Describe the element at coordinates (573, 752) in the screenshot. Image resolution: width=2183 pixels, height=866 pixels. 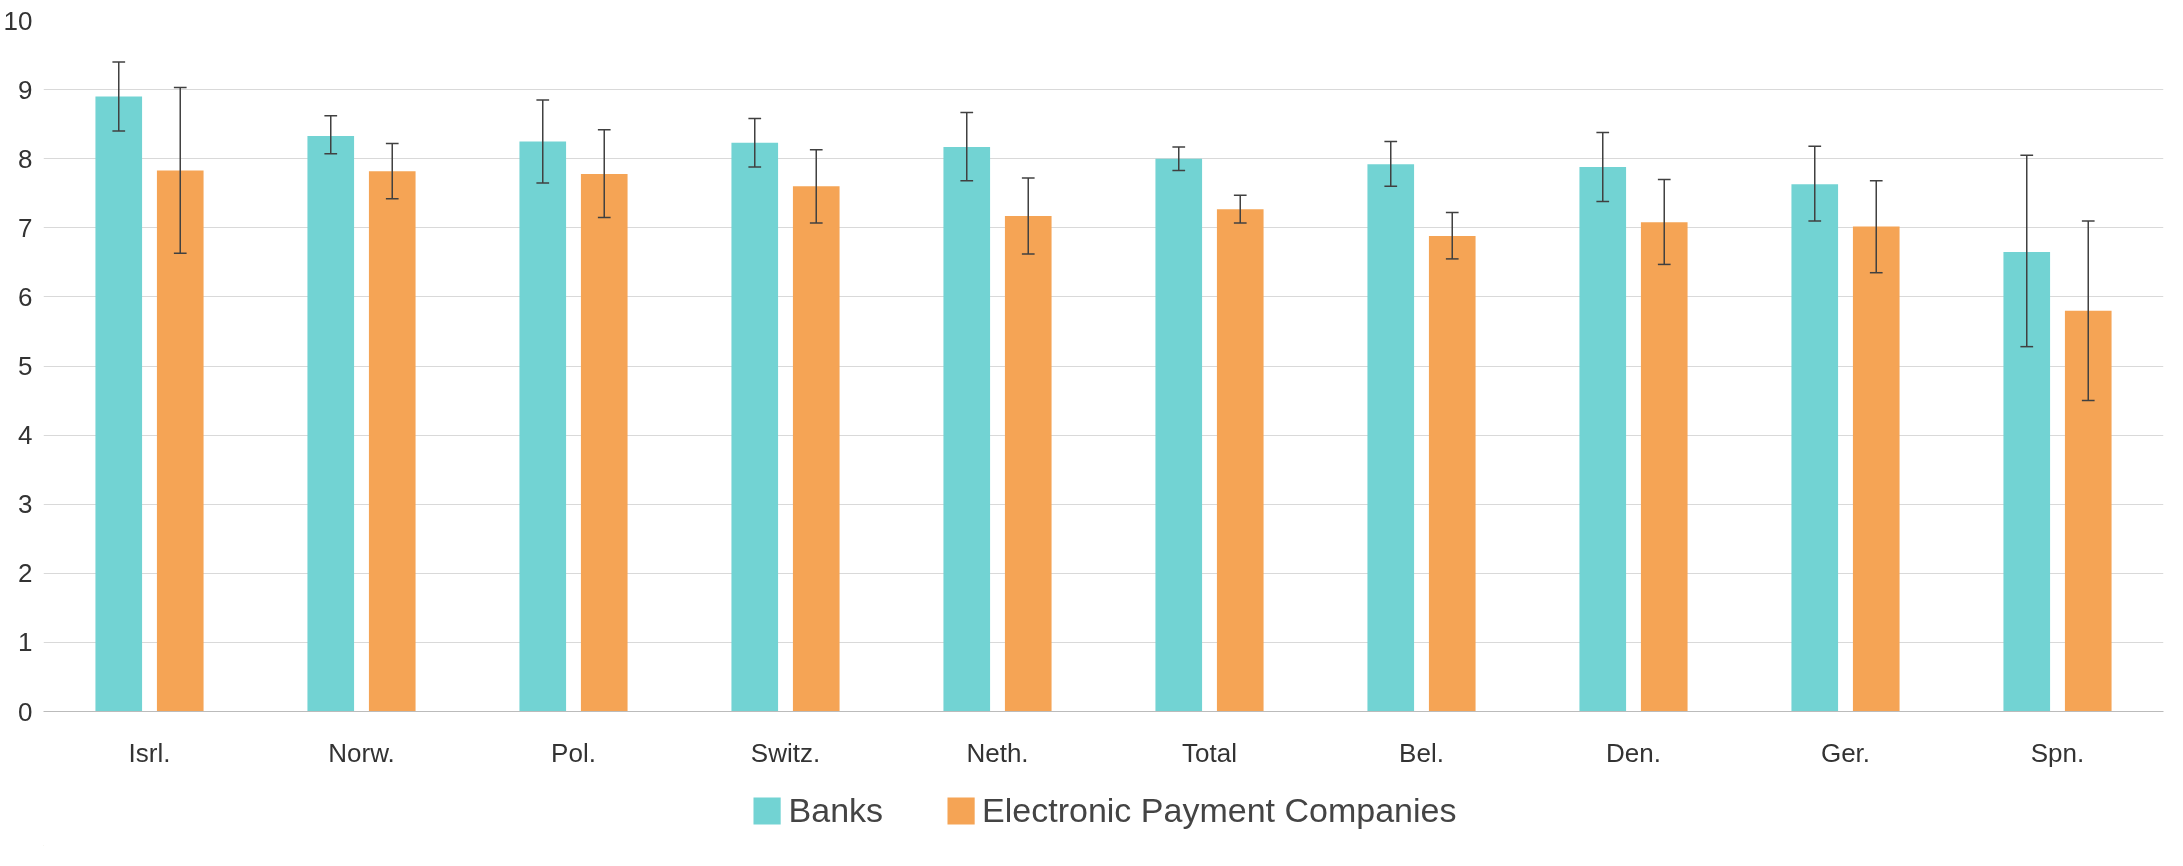
I see `x-tick-label: Pol.` at that location.